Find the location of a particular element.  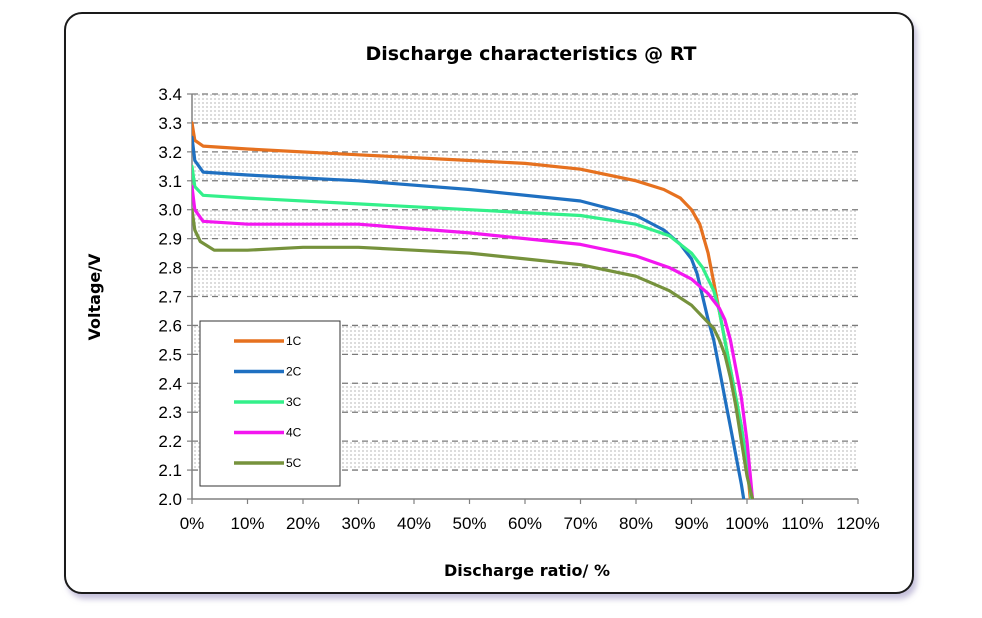

x-tick-label: 120% is located at coordinates (857, 523).